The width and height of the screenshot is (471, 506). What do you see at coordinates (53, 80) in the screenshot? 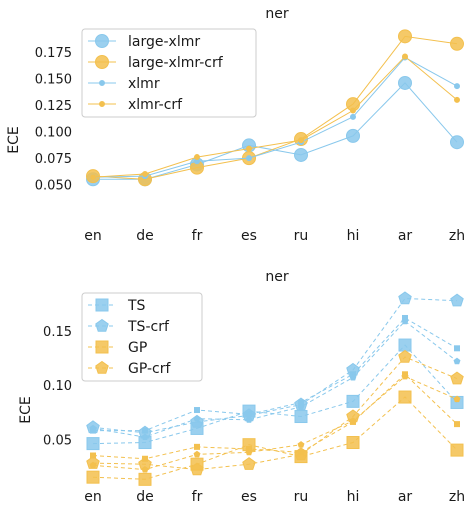
I see `y-tick-label: 0.150` at bounding box center [53, 80].